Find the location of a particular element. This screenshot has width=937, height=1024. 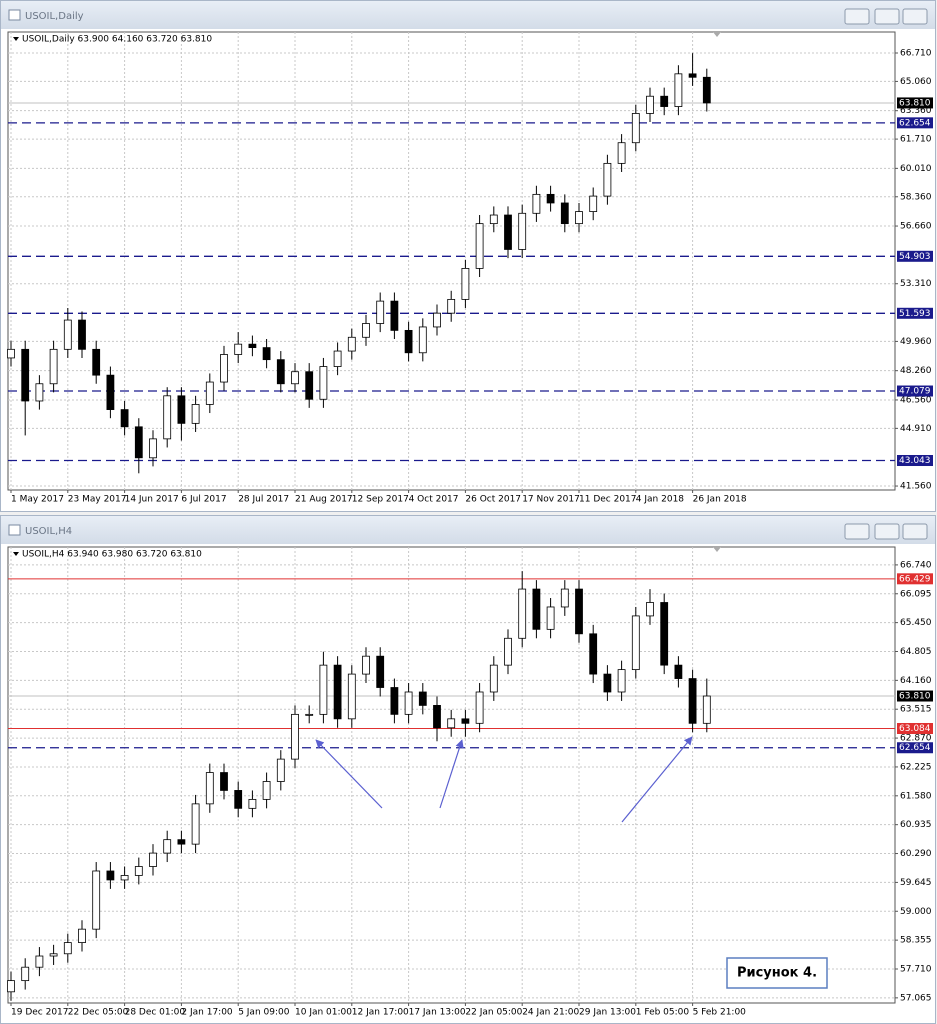

x-tick-label: 5 Feb 21:00 is located at coordinates (720, 1013).